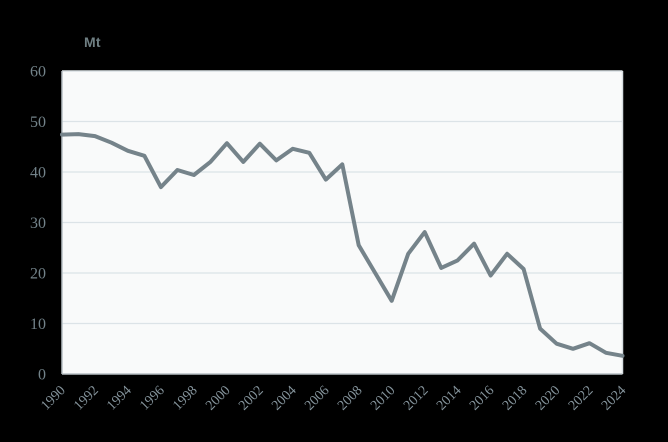 The image size is (668, 442). What do you see at coordinates (284, 398) in the screenshot?
I see `x-tick-label: 2004` at bounding box center [284, 398].